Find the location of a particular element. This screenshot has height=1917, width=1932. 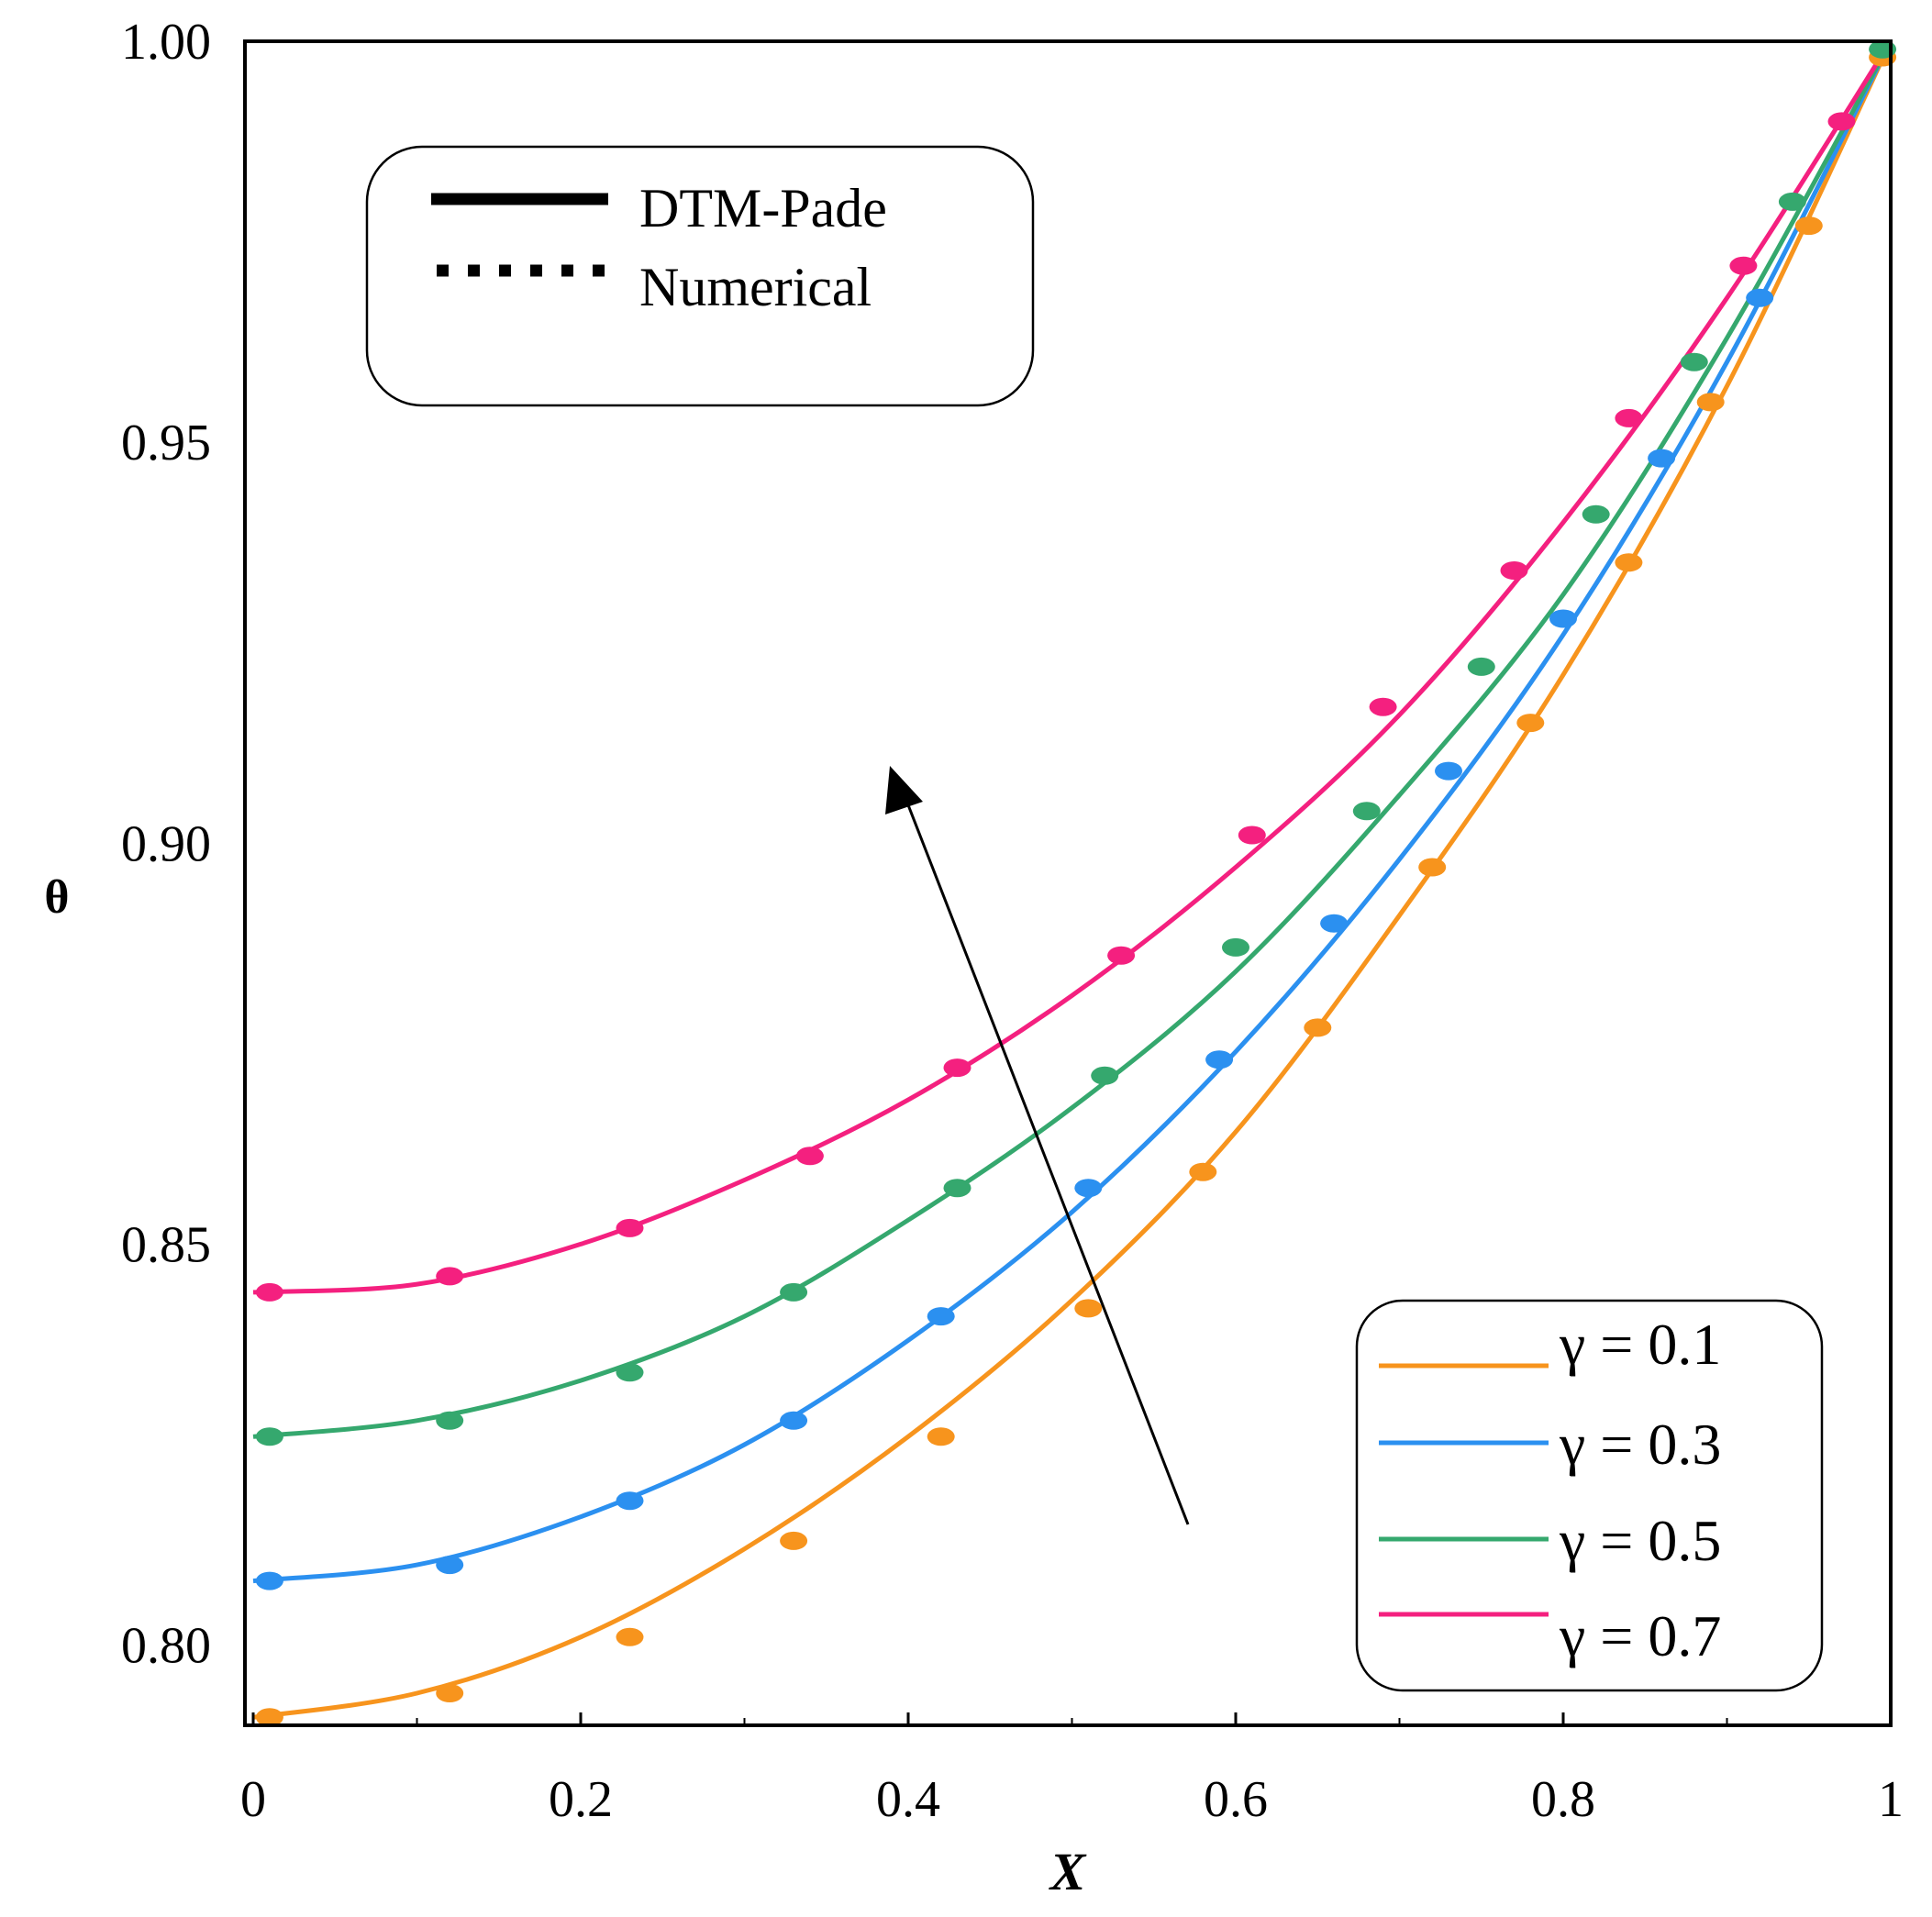

method-legend-box is located at coordinates (700, 276).